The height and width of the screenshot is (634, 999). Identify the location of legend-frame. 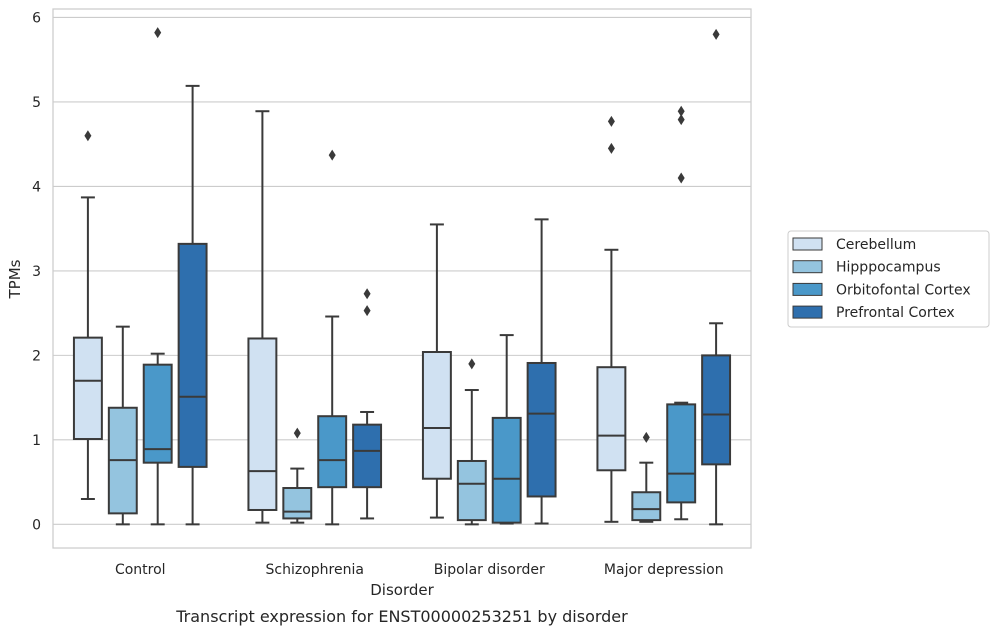
(888, 279).